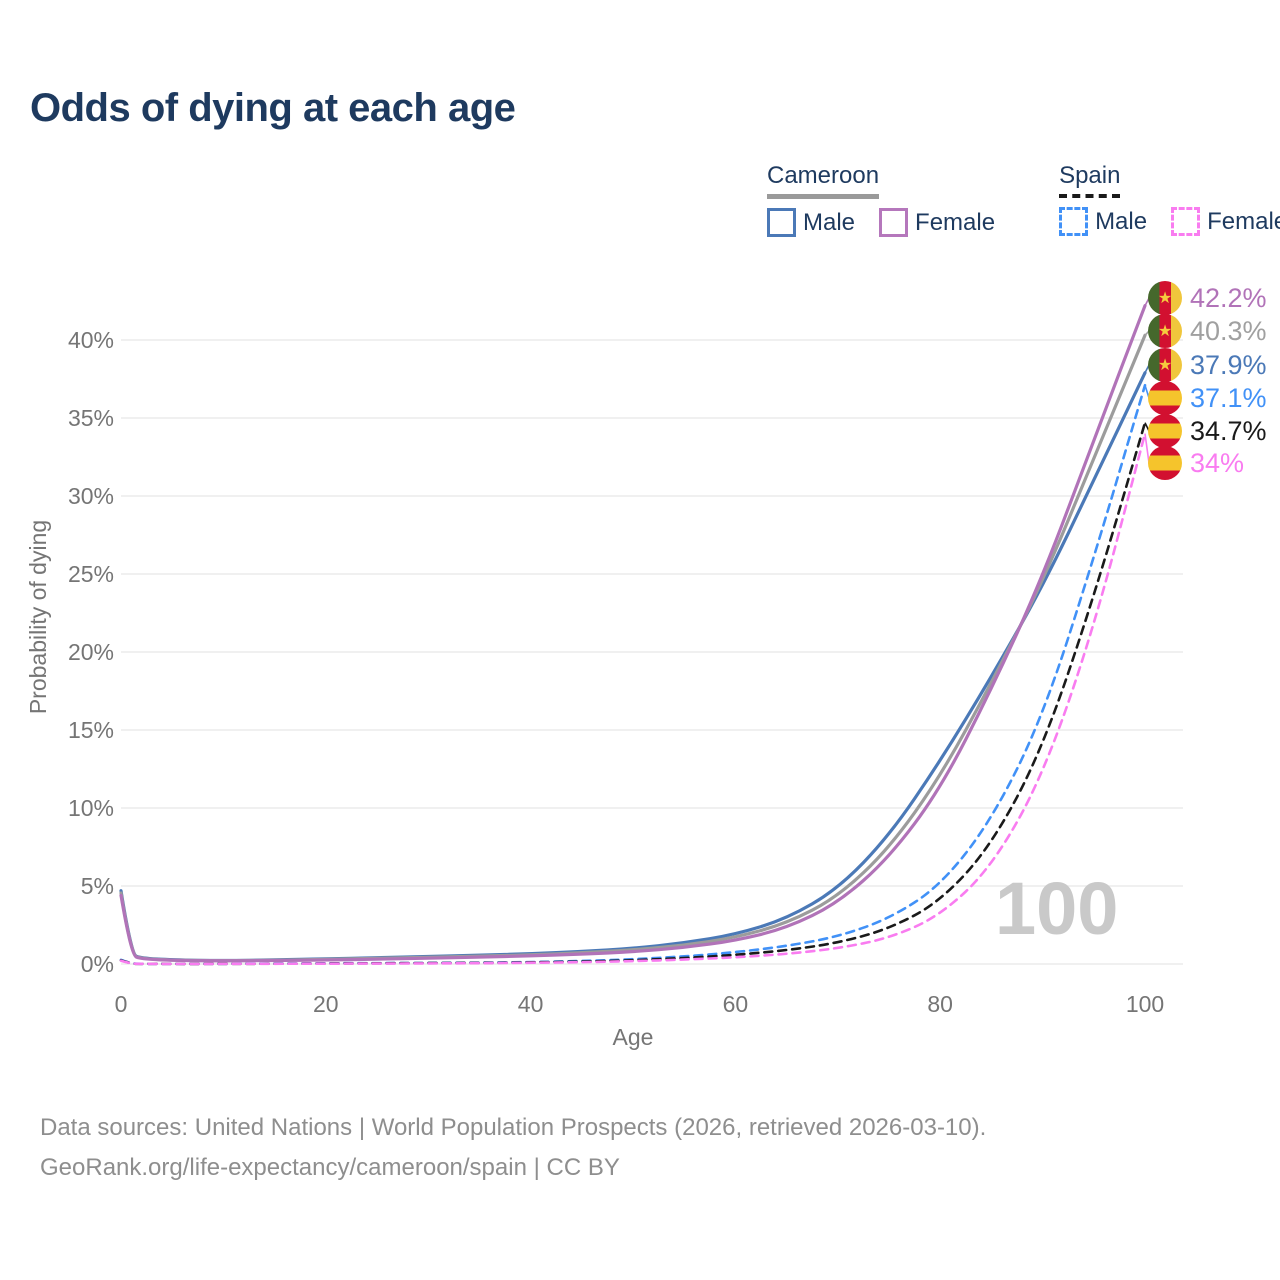 This screenshot has height=1280, width=1280. I want to click on end-label-cameroon-male: 37.9%, so click(1207, 365).